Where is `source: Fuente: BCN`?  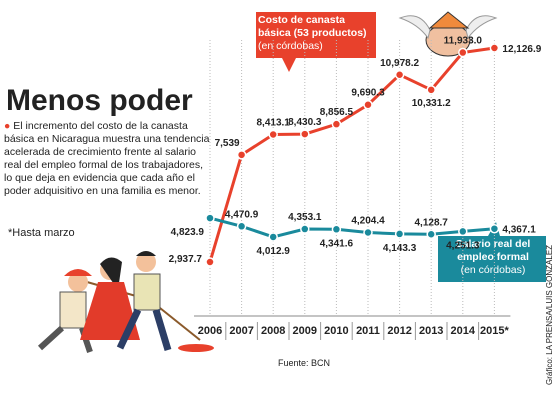 source: Fuente: BCN is located at coordinates (304, 363).